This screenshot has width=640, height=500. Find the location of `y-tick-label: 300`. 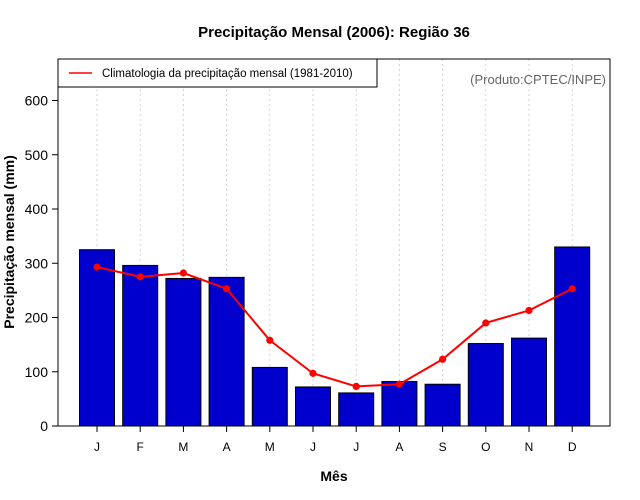

y-tick-label: 300 is located at coordinates (37, 263).